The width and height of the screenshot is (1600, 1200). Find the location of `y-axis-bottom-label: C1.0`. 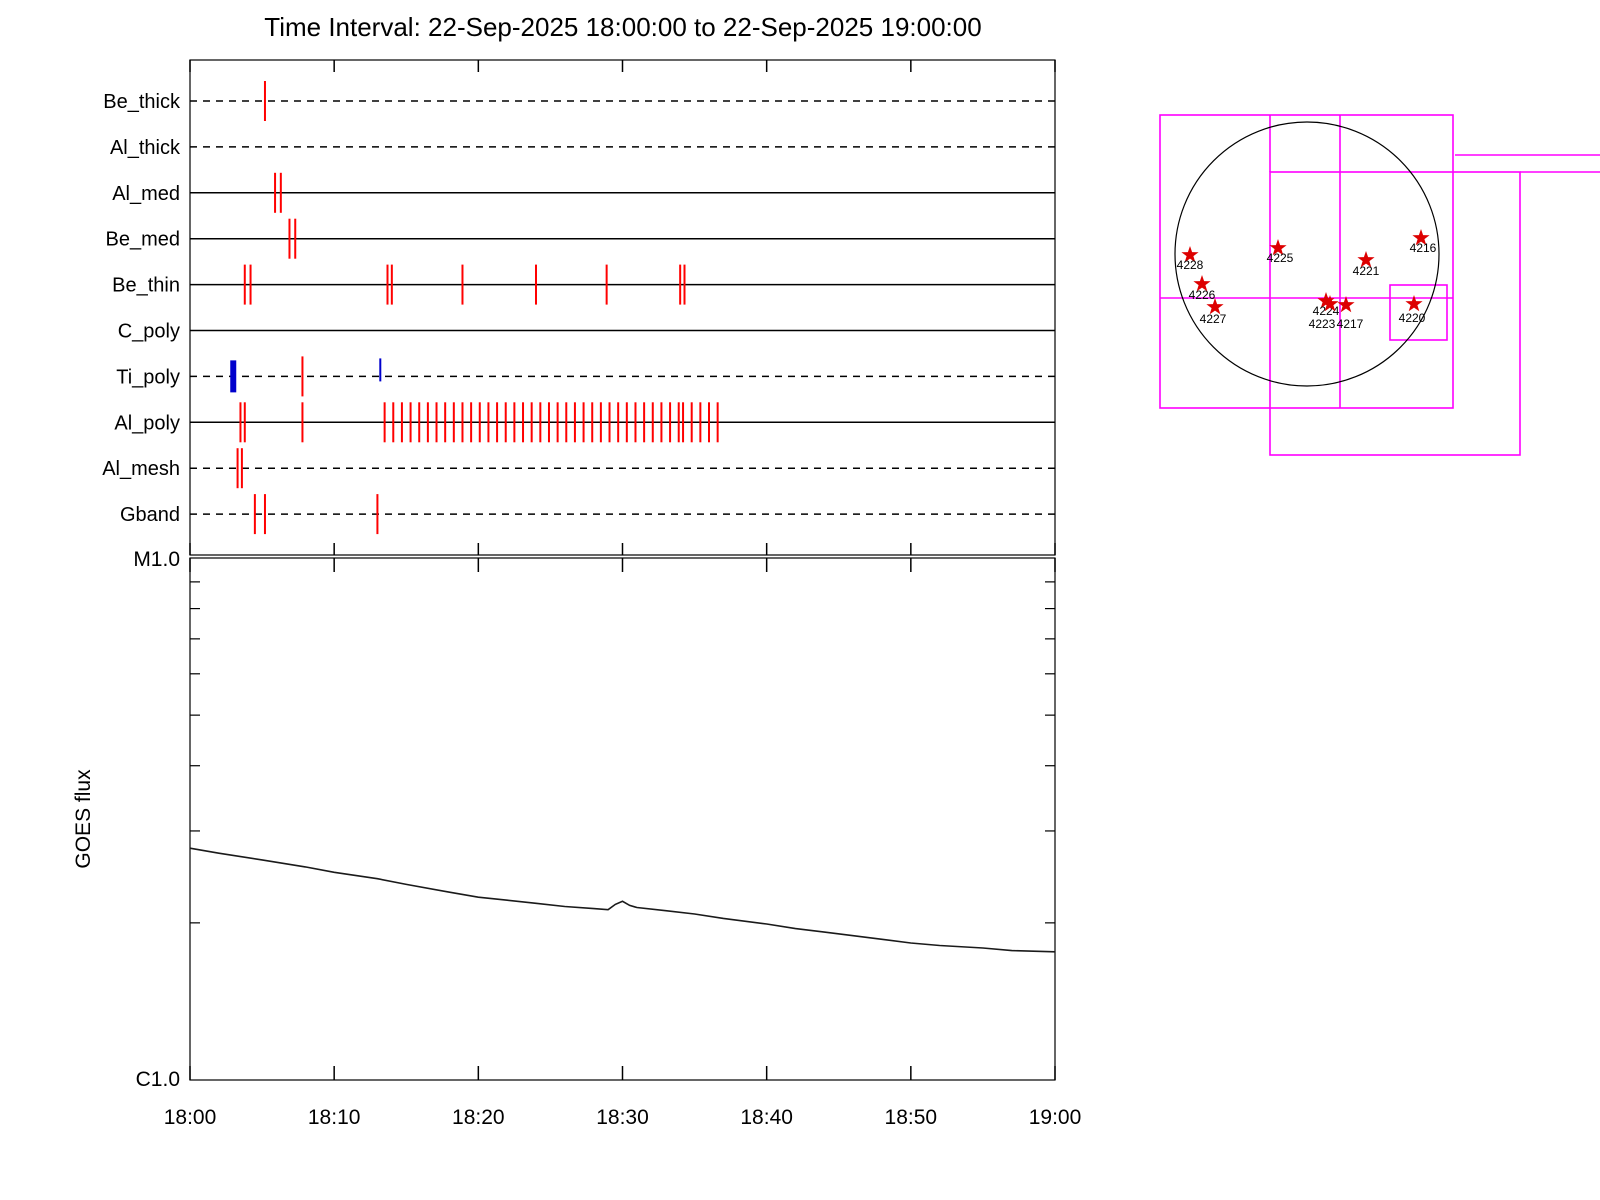

y-axis-bottom-label: C1.0 is located at coordinates (158, 1079).